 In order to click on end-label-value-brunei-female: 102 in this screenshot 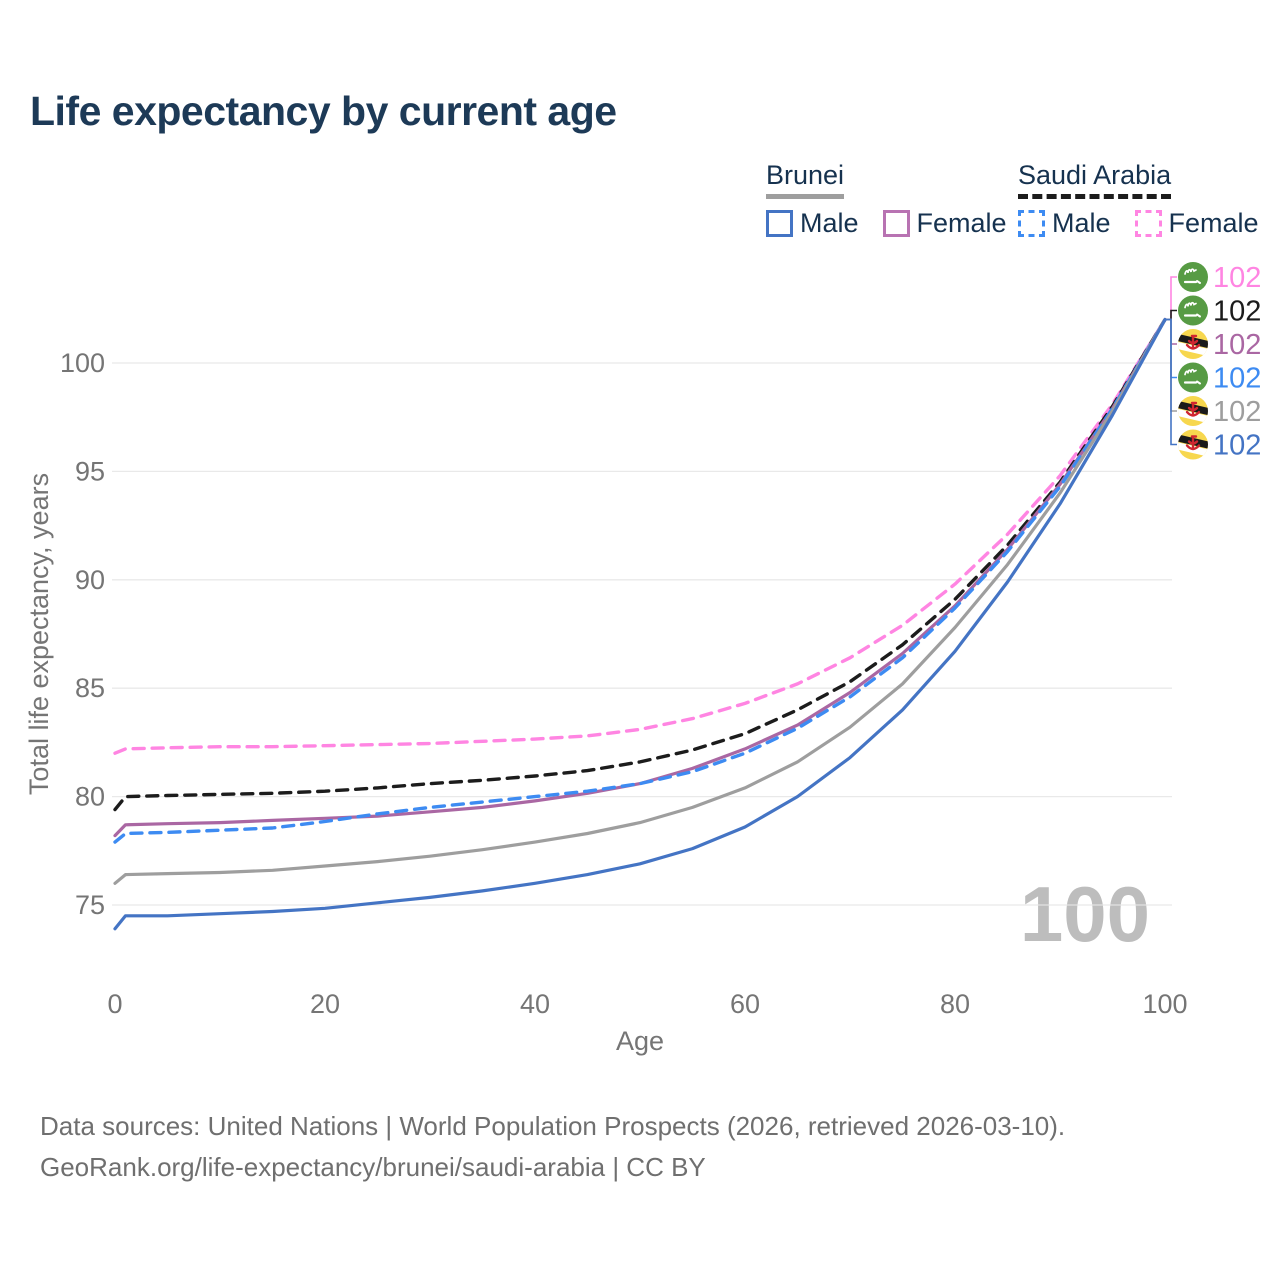, I will do `click(1237, 345)`.